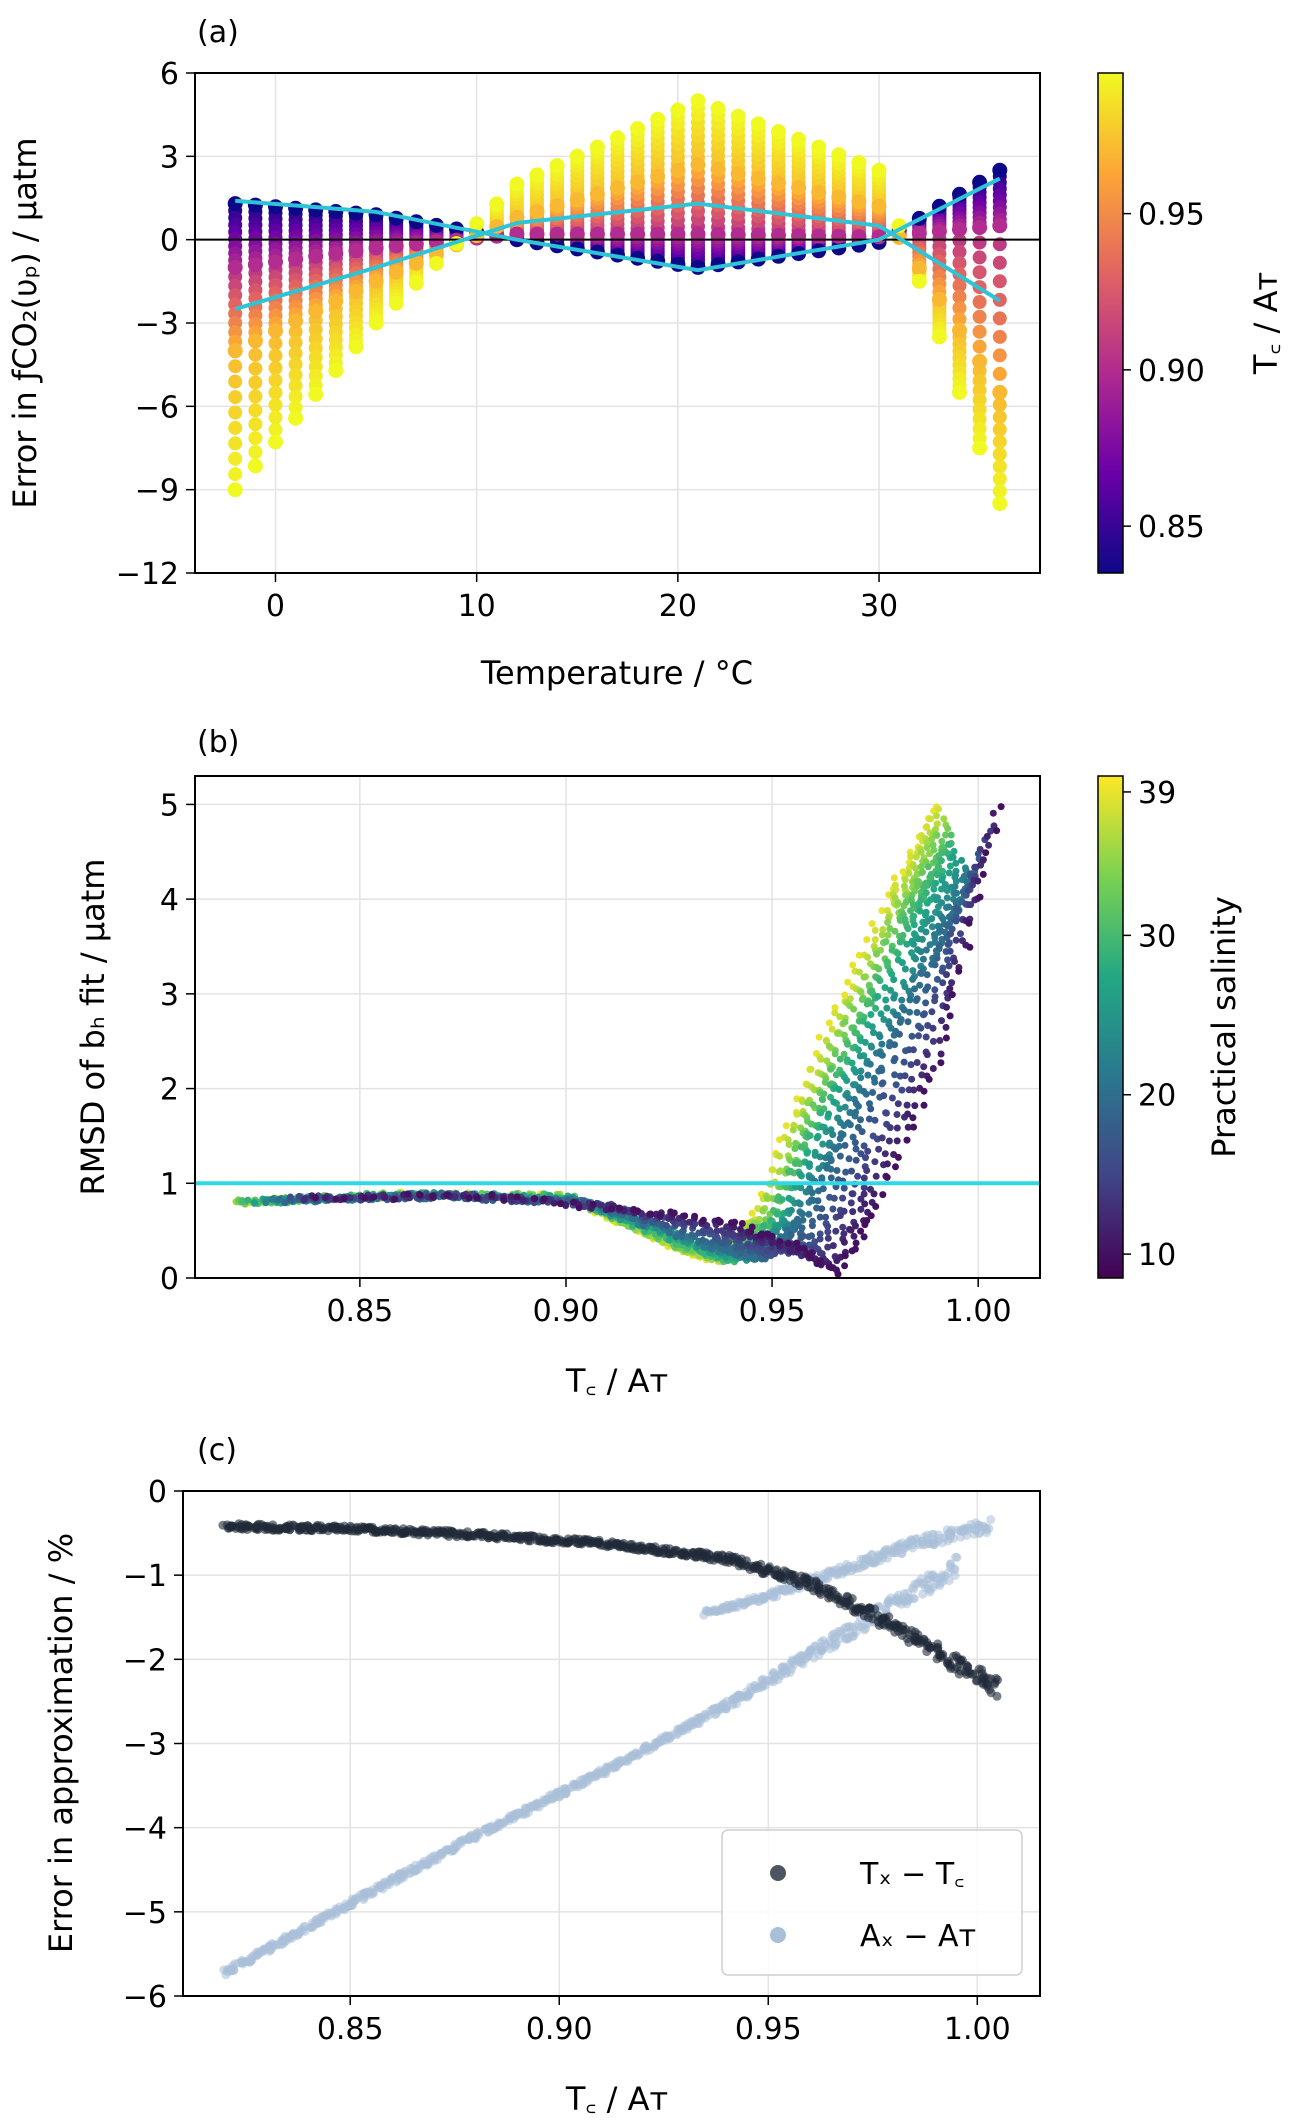 This screenshot has width=1299, height=2125. Describe the element at coordinates (566, 1311) in the screenshot. I see `xtick-label-b-1: 0.90` at that location.